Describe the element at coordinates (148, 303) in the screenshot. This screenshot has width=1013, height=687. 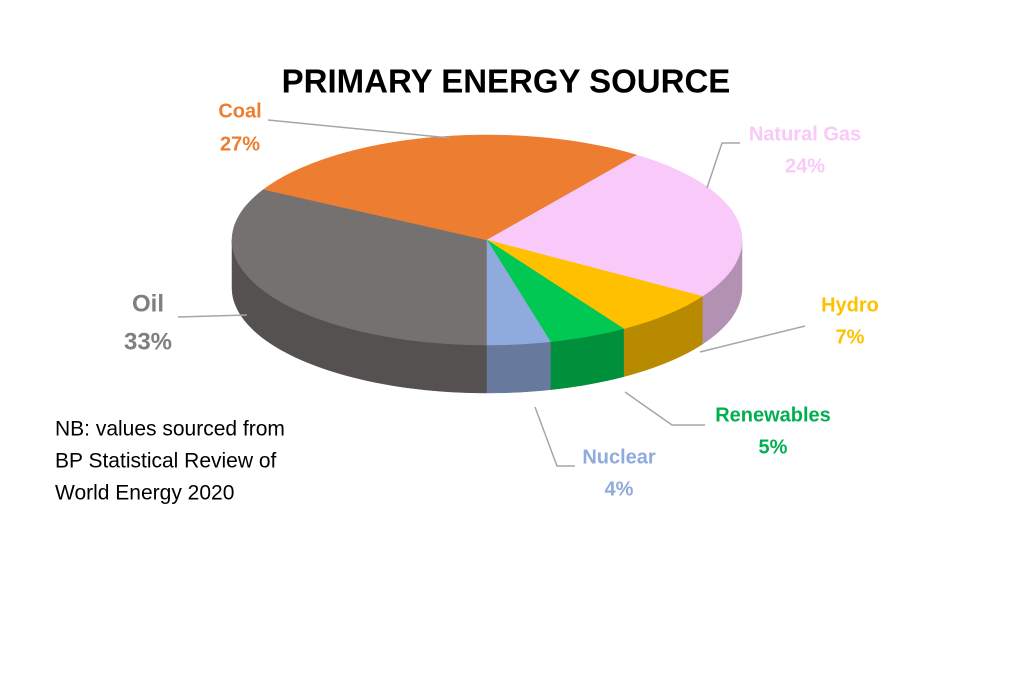
I see `slice-label: Oil` at that location.